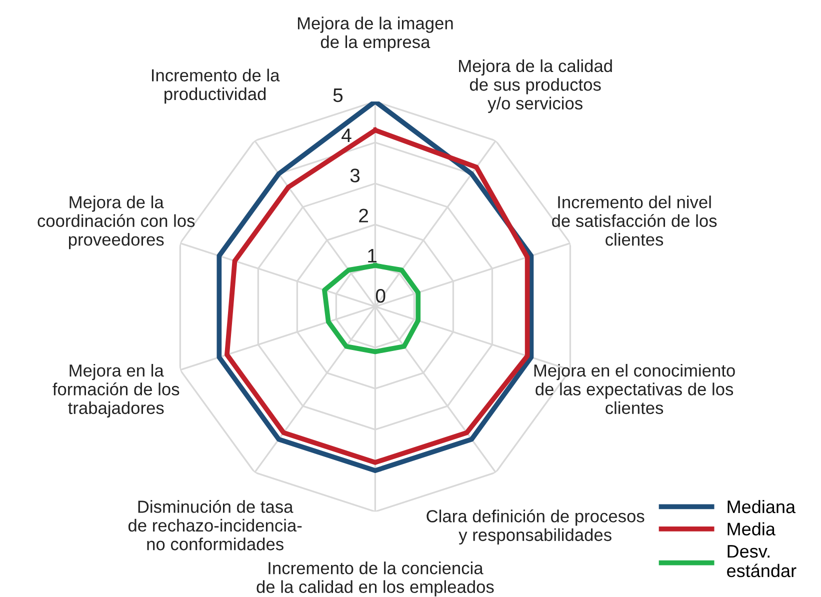 The height and width of the screenshot is (597, 821). What do you see at coordinates (347, 135) in the screenshot?
I see `y-tick-label: 4` at bounding box center [347, 135].